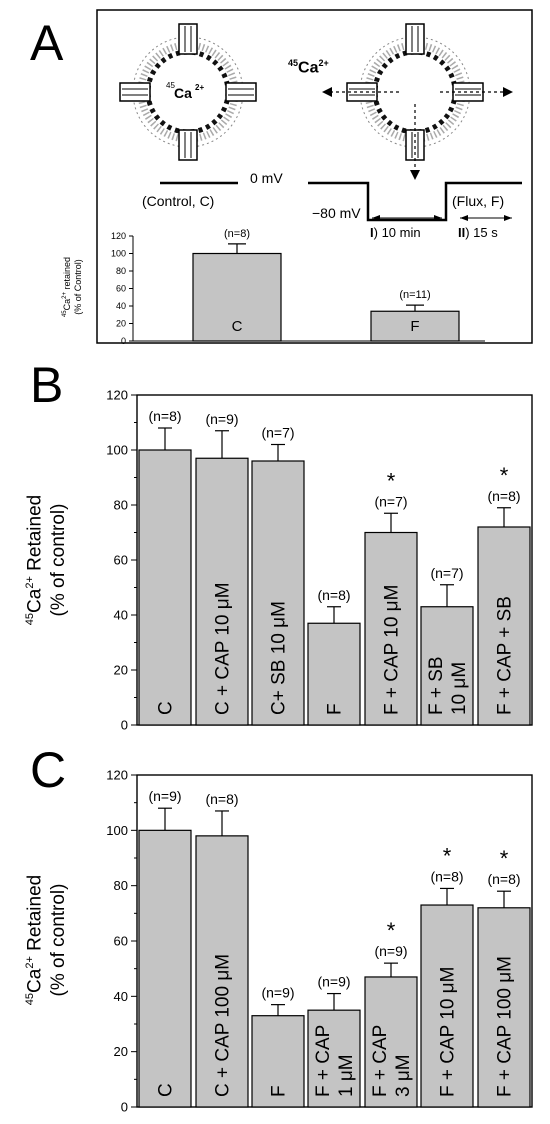  I want to click on zero-mv-label: 0 mV, so click(266, 178).